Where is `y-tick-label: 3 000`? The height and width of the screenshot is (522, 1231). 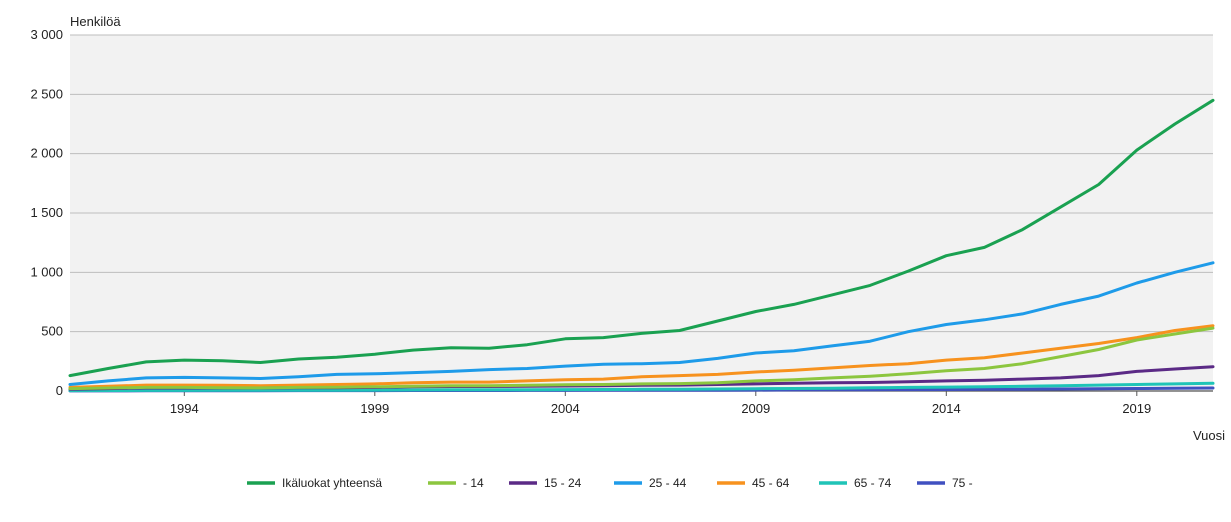 y-tick-label: 3 000 is located at coordinates (46, 34).